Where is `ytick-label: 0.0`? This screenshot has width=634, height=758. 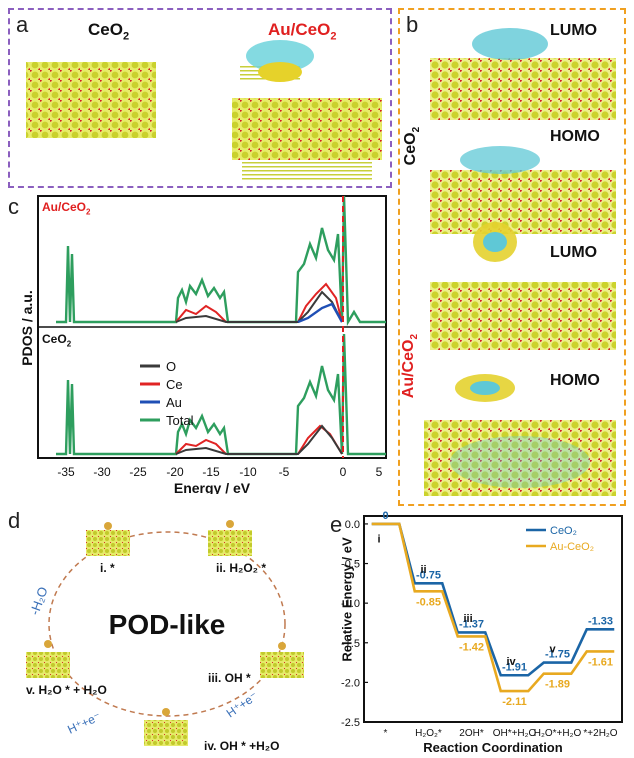
ytick-label: 0.0 is located at coordinates (352, 525).